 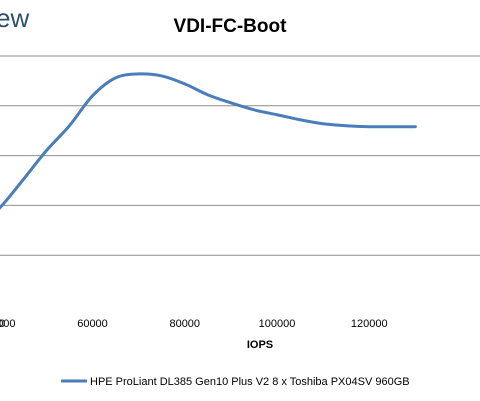 I want to click on chart-title: VDI-FC-Boot, so click(x=231, y=26).